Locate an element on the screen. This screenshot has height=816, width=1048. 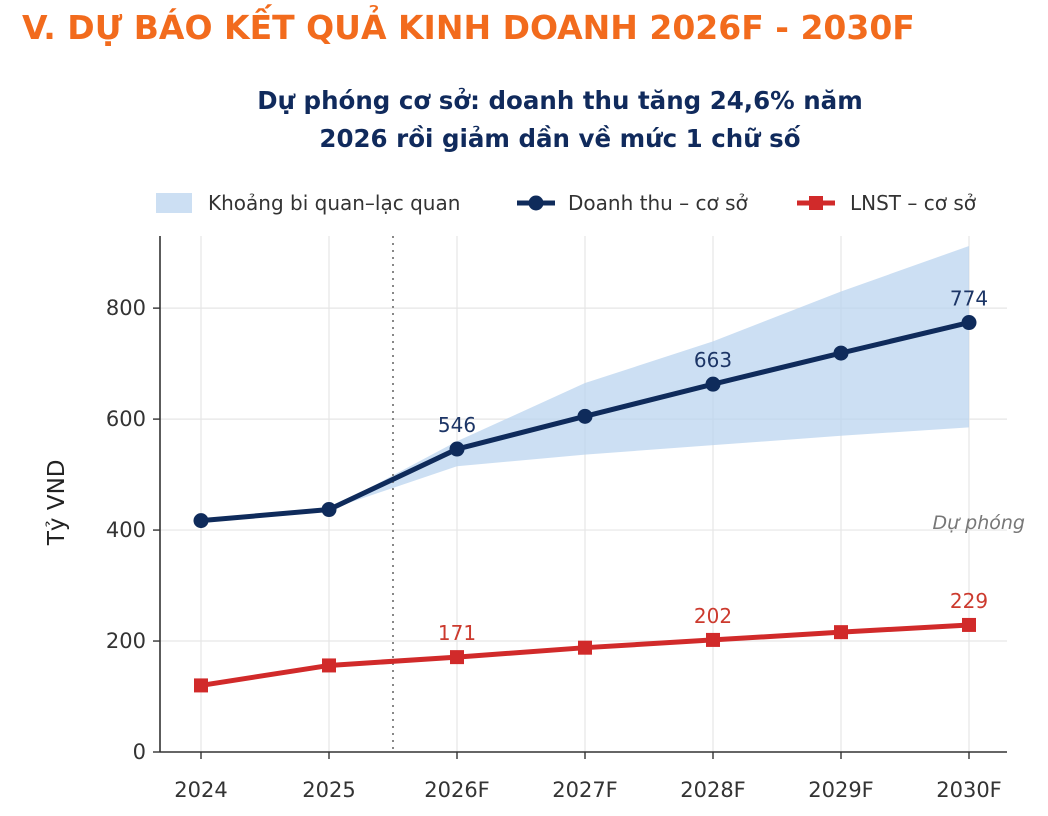
legend-band-swatch is located at coordinates (174, 203).